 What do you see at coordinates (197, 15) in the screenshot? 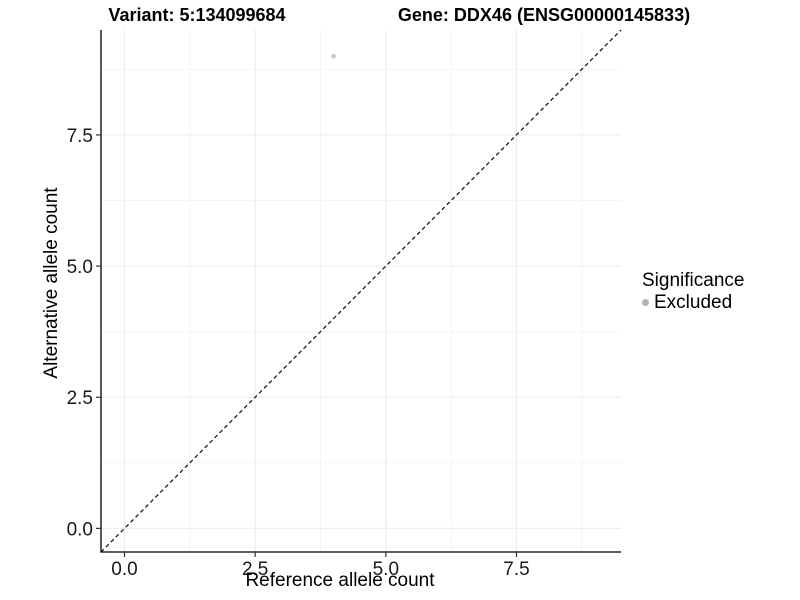
I see `plot-title-variant: Variant: 5:134099684` at bounding box center [197, 15].